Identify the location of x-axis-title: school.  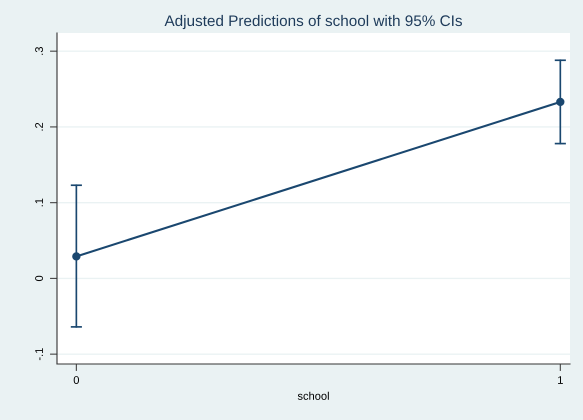
(313, 396).